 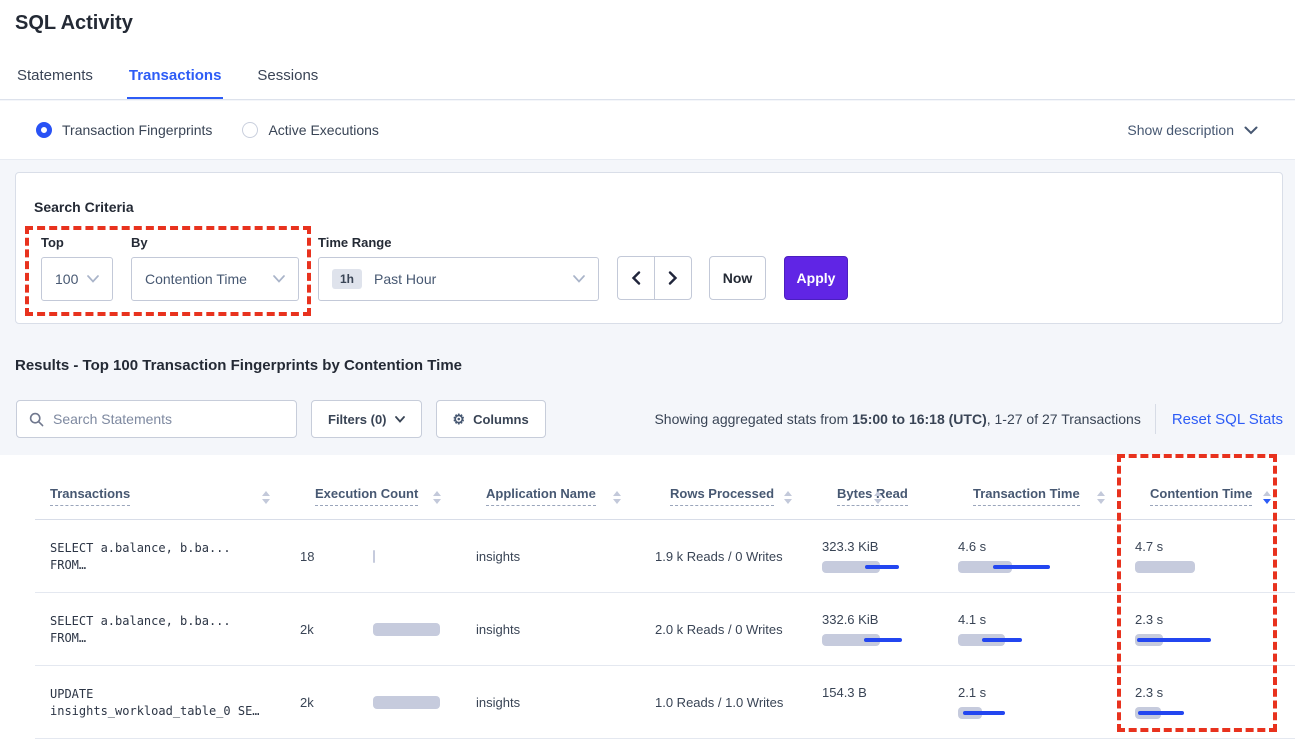 I want to click on rows-processed-cell: 1.9 k Reads / 0 Writes, so click(x=738, y=556).